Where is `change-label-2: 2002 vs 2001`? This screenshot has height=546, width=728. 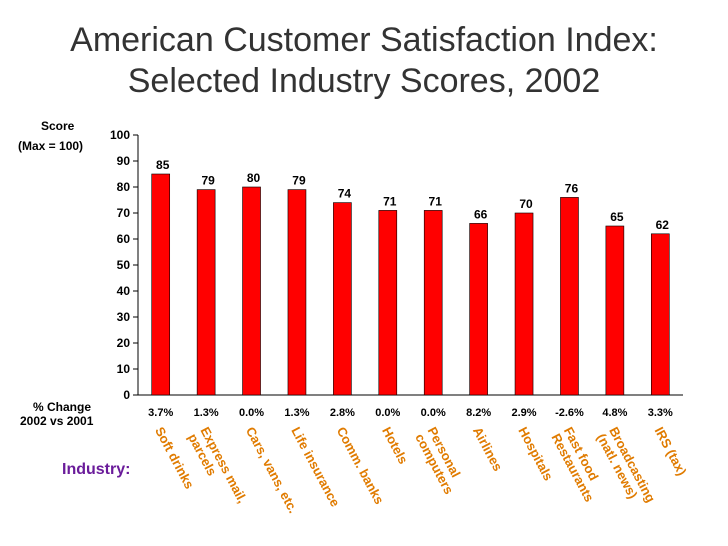
change-label-2: 2002 vs 2001 is located at coordinates (57, 421).